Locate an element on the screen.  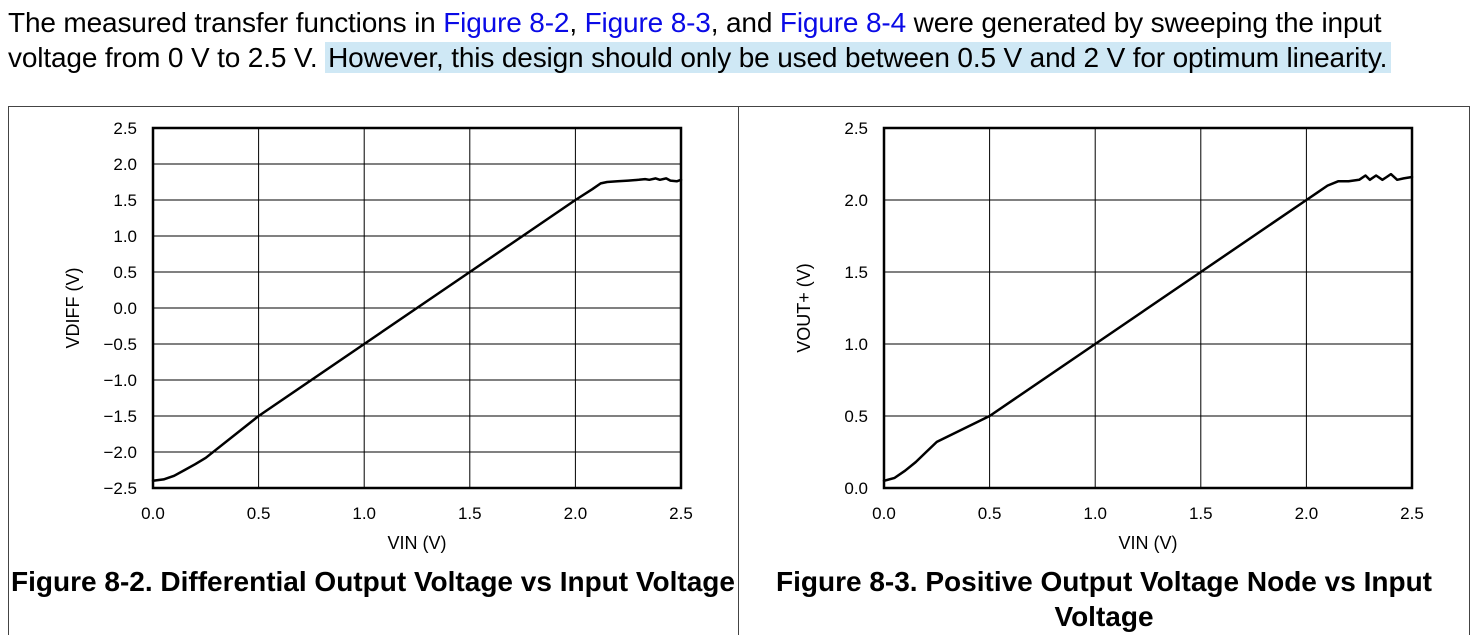
paragraph-text: The measured transfer functions in is located at coordinates (226, 22).